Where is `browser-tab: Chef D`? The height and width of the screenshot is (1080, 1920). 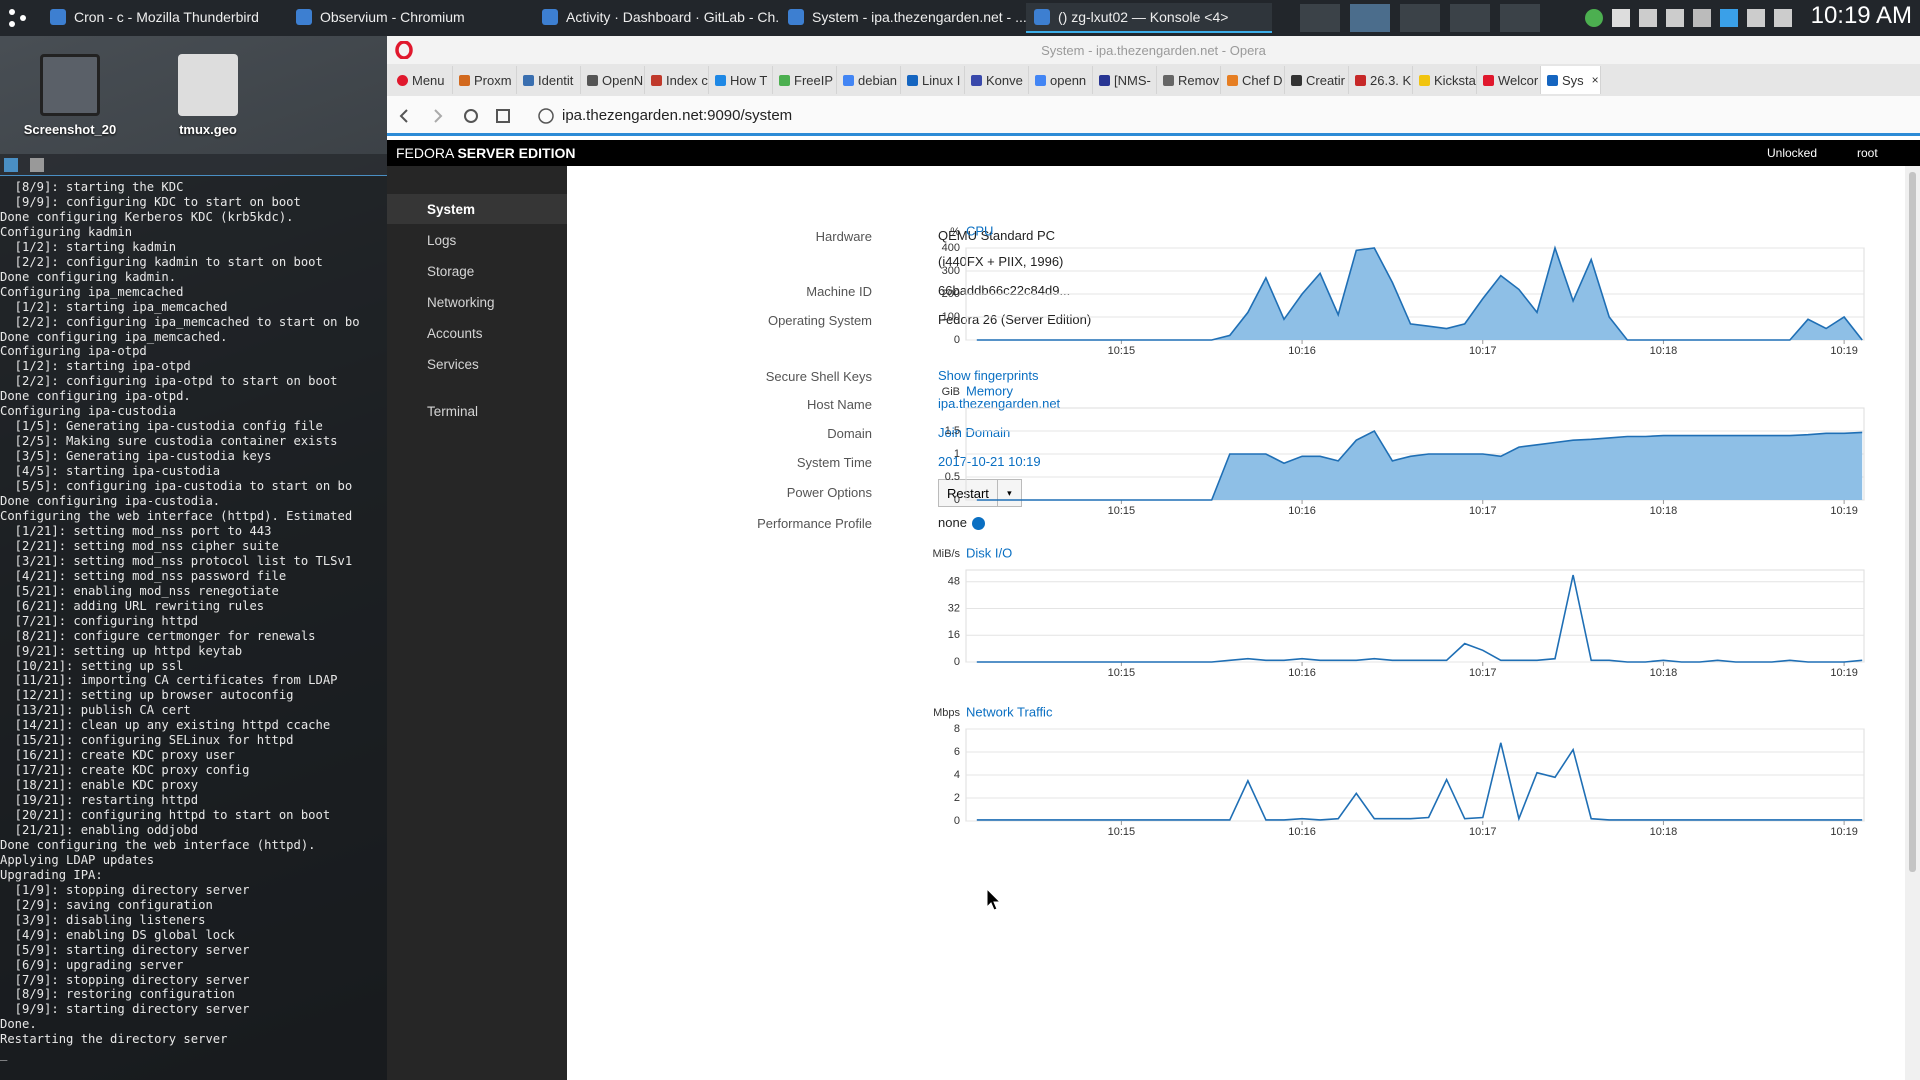
browser-tab: Chef D is located at coordinates (1253, 80).